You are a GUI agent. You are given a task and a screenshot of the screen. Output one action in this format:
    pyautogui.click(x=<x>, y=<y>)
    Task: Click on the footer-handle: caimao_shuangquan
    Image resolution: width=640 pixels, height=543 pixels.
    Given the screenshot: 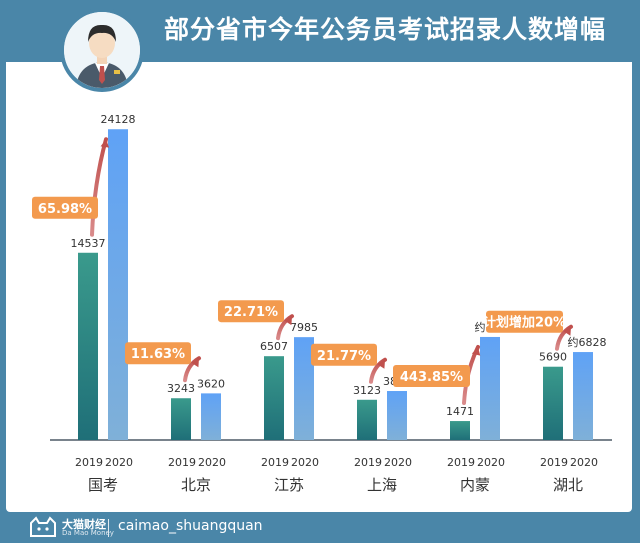 What is the action you would take?
    pyautogui.click(x=190, y=526)
    